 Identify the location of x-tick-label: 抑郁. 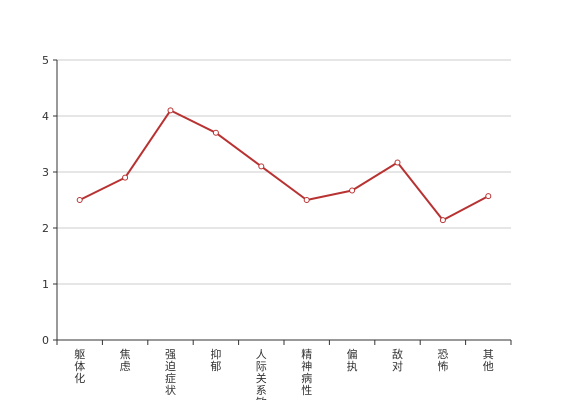
(215, 360).